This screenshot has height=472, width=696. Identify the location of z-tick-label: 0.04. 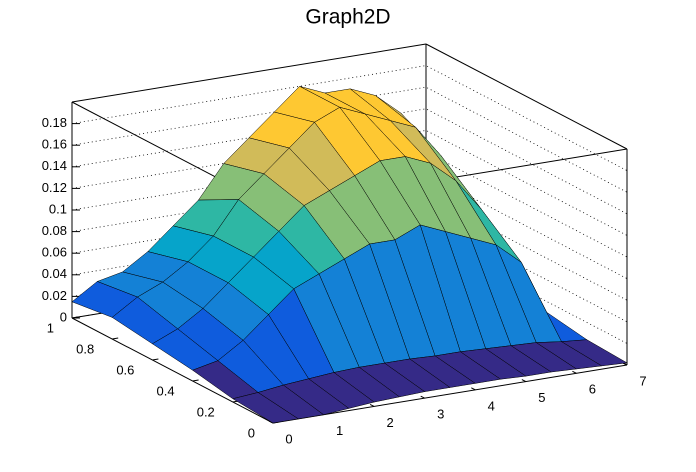
(54, 273).